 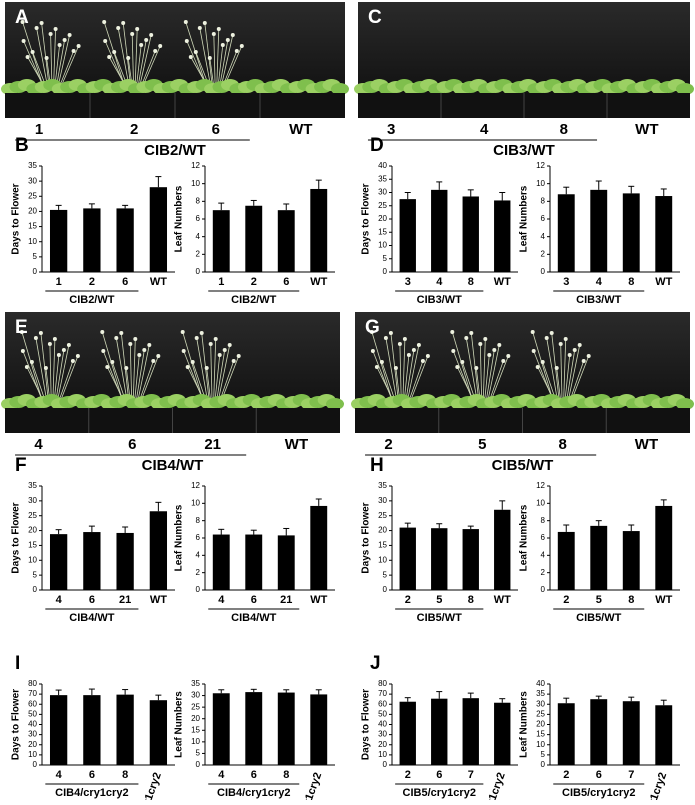 What do you see at coordinates (656, 785) in the screenshot?
I see `x-tick-label: cry1cry2` at bounding box center [656, 785].